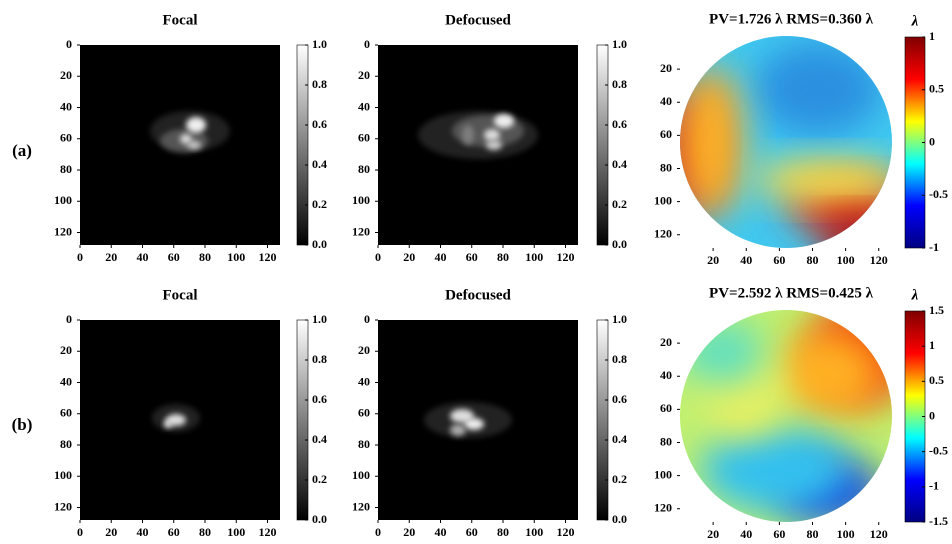 The width and height of the screenshot is (952, 544). Describe the element at coordinates (22, 424) in the screenshot. I see `row-label: (b)` at that location.